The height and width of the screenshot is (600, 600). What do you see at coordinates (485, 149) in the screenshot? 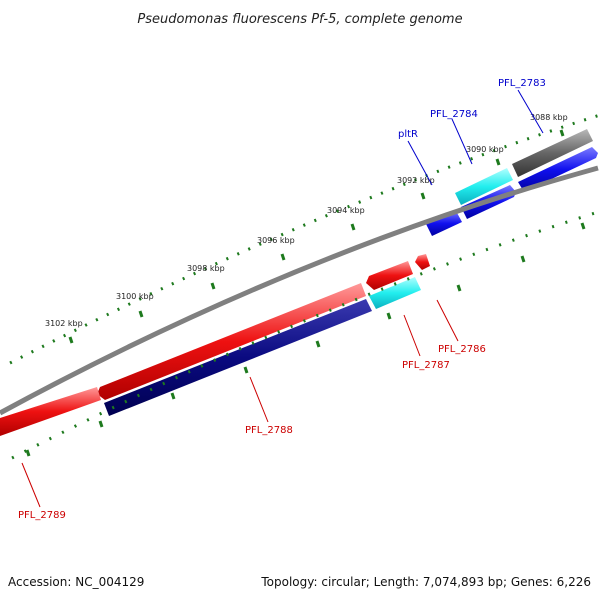
I see `tick-label-3090: 3090 kbp` at bounding box center [485, 149].